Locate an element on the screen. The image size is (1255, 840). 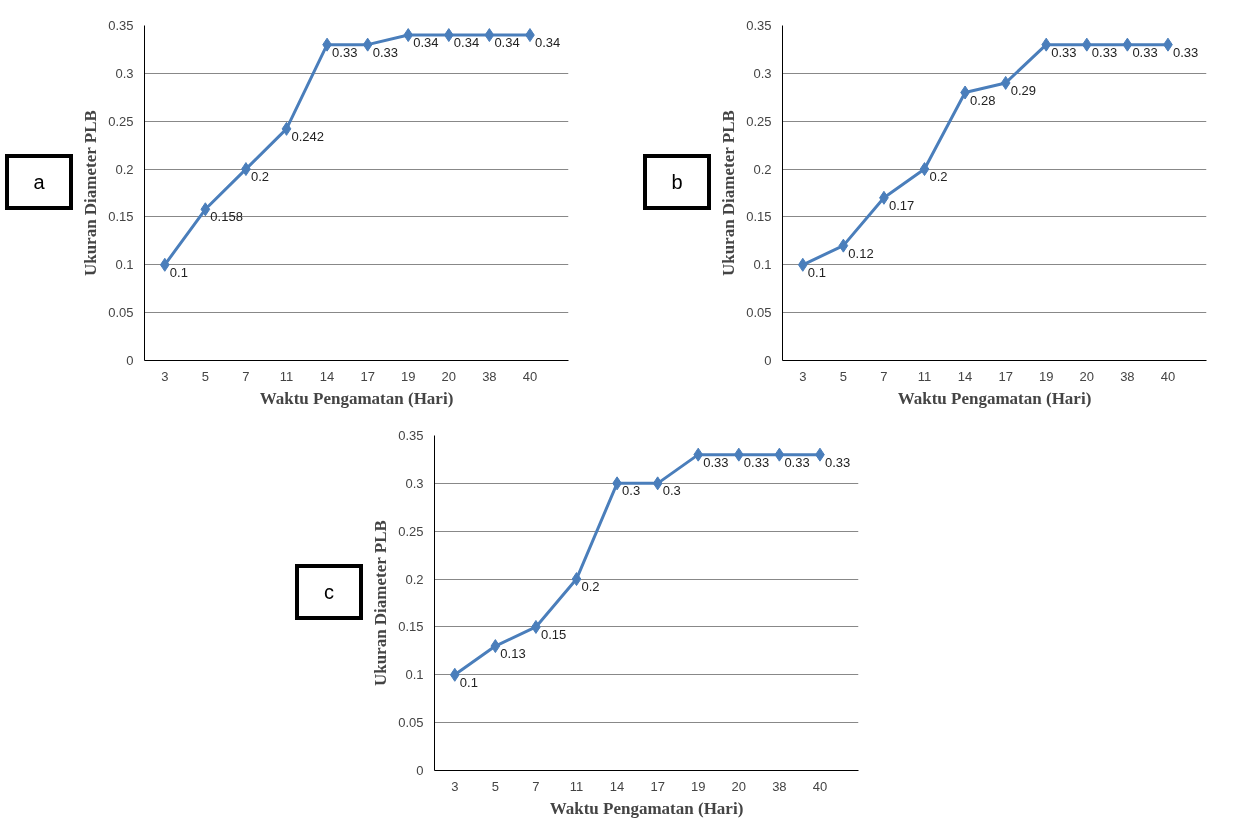
text: b is located at coordinates (677, 182).